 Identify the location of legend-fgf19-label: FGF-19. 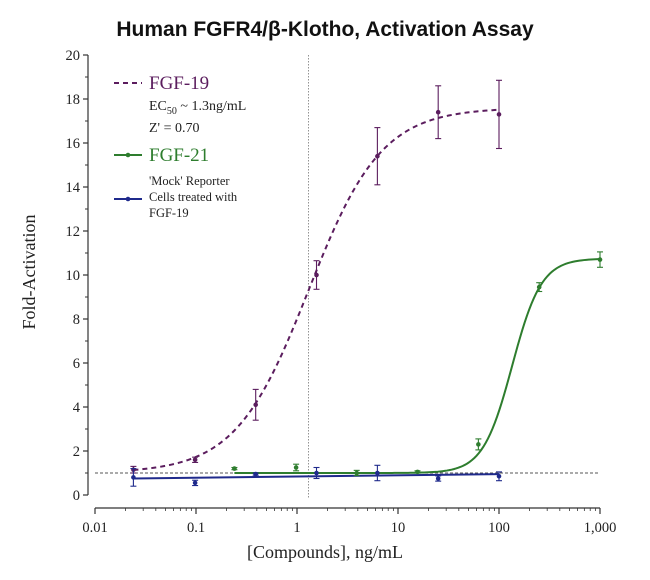
(179, 83).